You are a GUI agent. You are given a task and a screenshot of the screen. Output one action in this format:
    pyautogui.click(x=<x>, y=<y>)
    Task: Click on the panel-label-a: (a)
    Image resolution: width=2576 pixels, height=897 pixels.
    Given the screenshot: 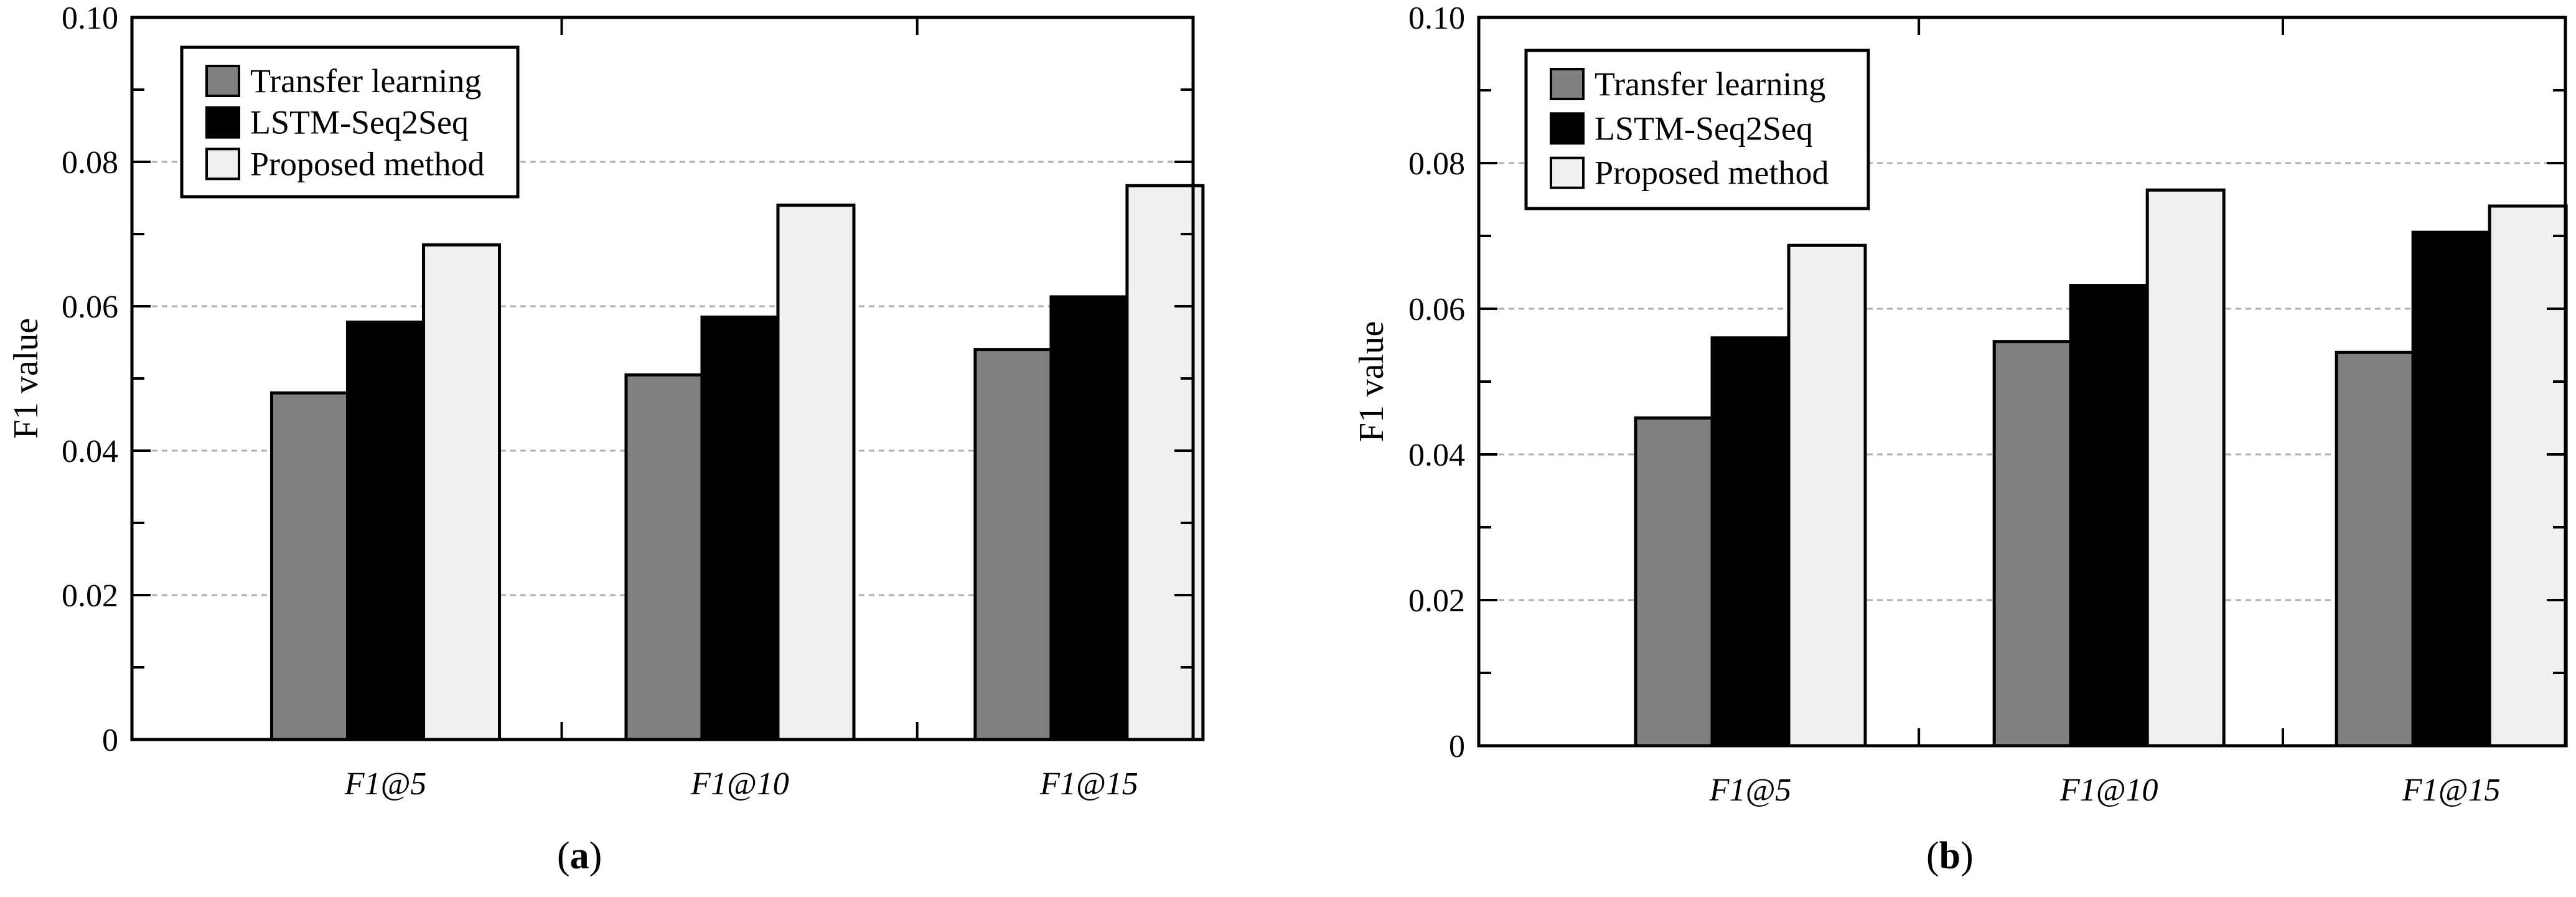 What is the action you would take?
    pyautogui.click(x=579, y=856)
    